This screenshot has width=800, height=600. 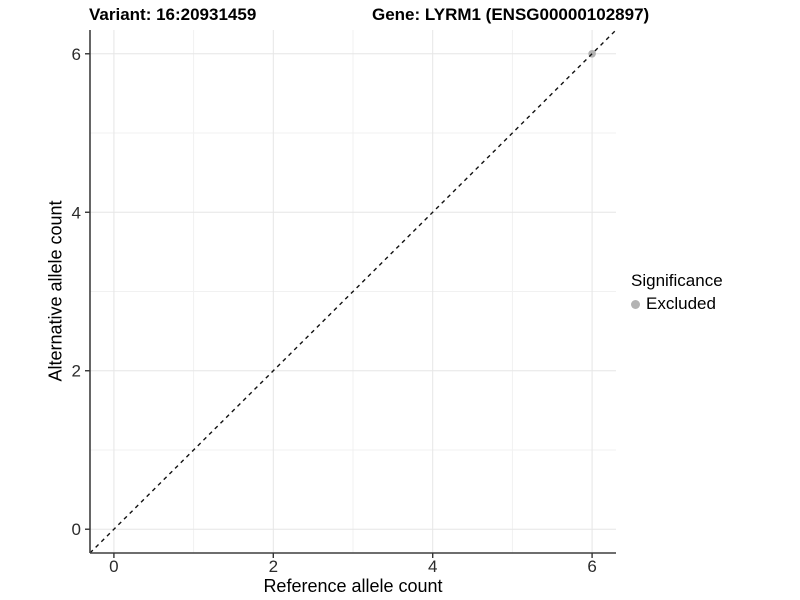 What do you see at coordinates (681, 303) in the screenshot?
I see `legend-item-label: Excluded` at bounding box center [681, 303].